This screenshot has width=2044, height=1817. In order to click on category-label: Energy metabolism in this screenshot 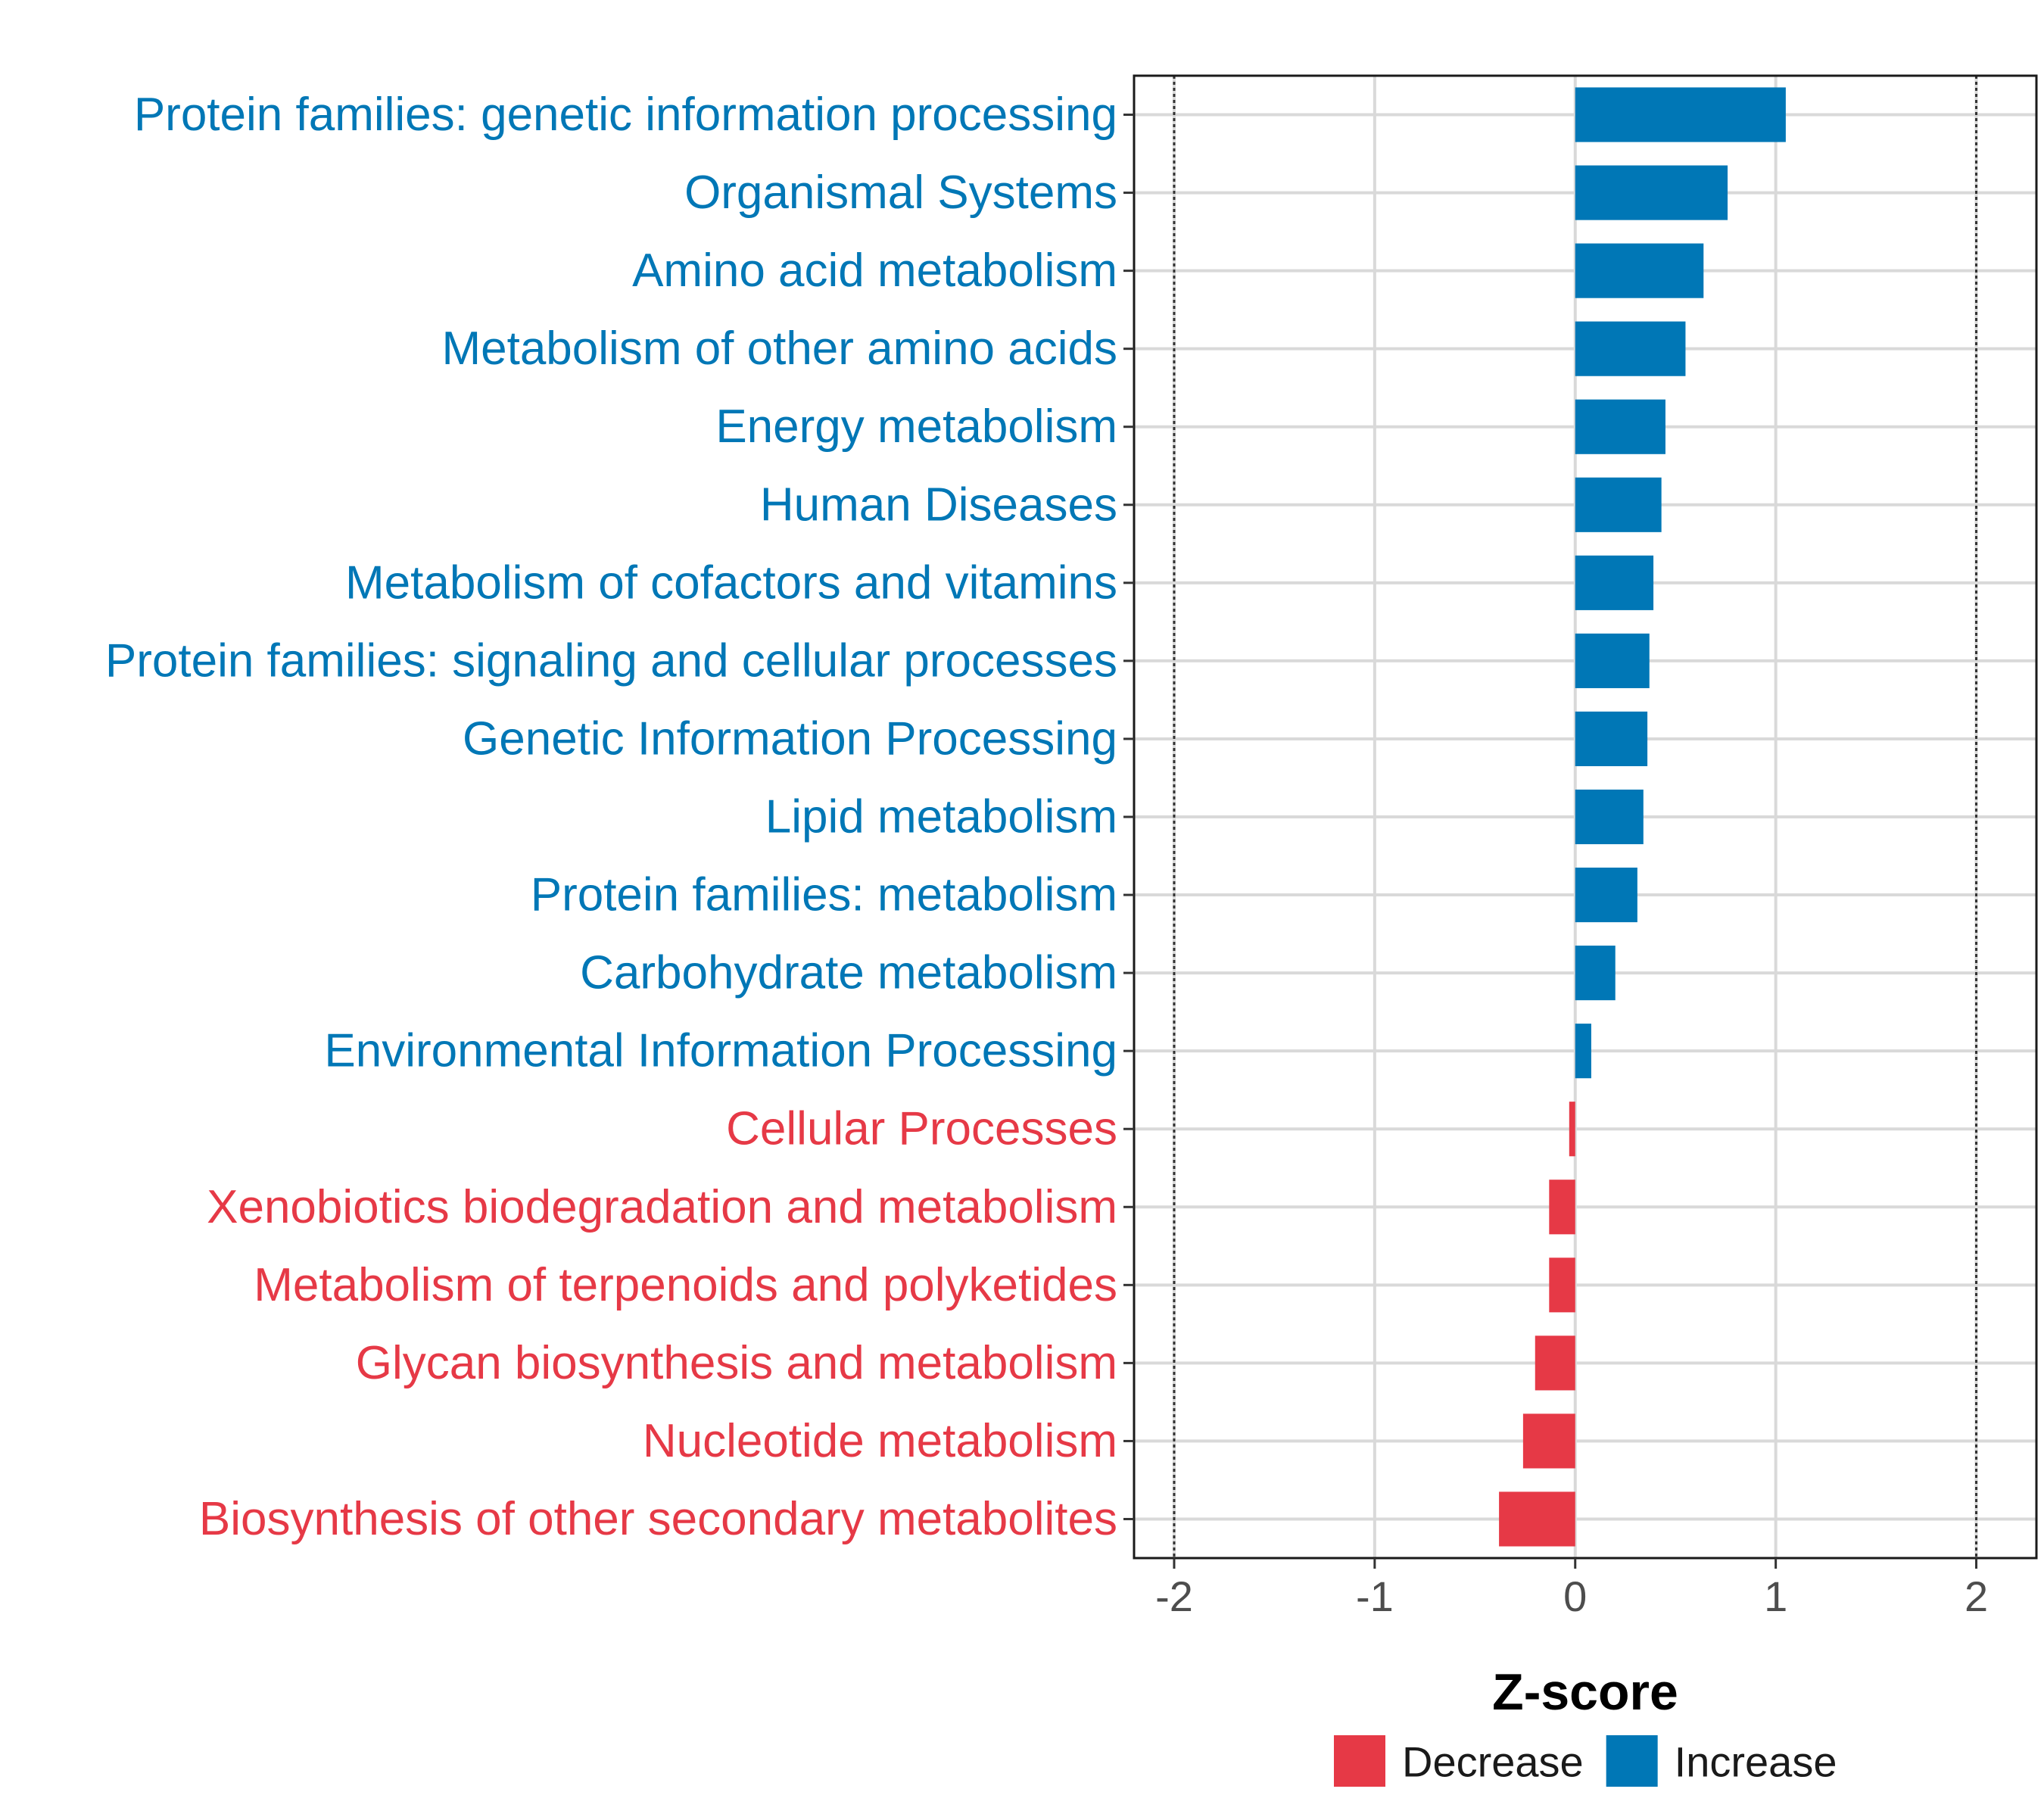, I will do `click(916, 426)`.